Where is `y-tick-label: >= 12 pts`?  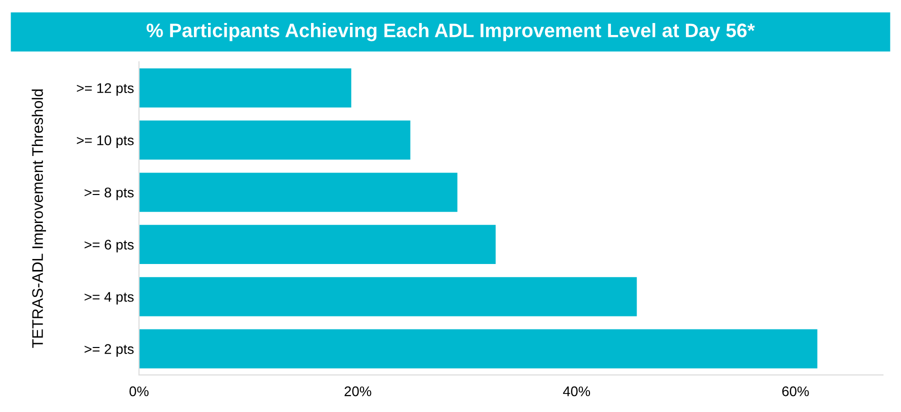 y-tick-label: >= 12 pts is located at coordinates (105, 89).